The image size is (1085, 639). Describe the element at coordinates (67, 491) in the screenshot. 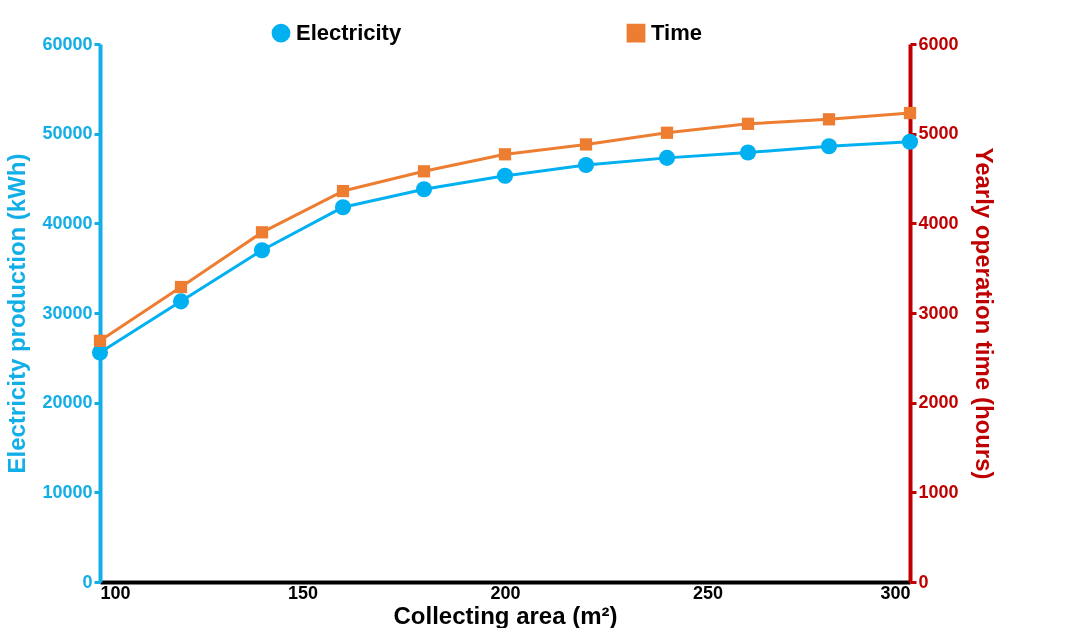

I see `y-tick-label: 10000` at that location.